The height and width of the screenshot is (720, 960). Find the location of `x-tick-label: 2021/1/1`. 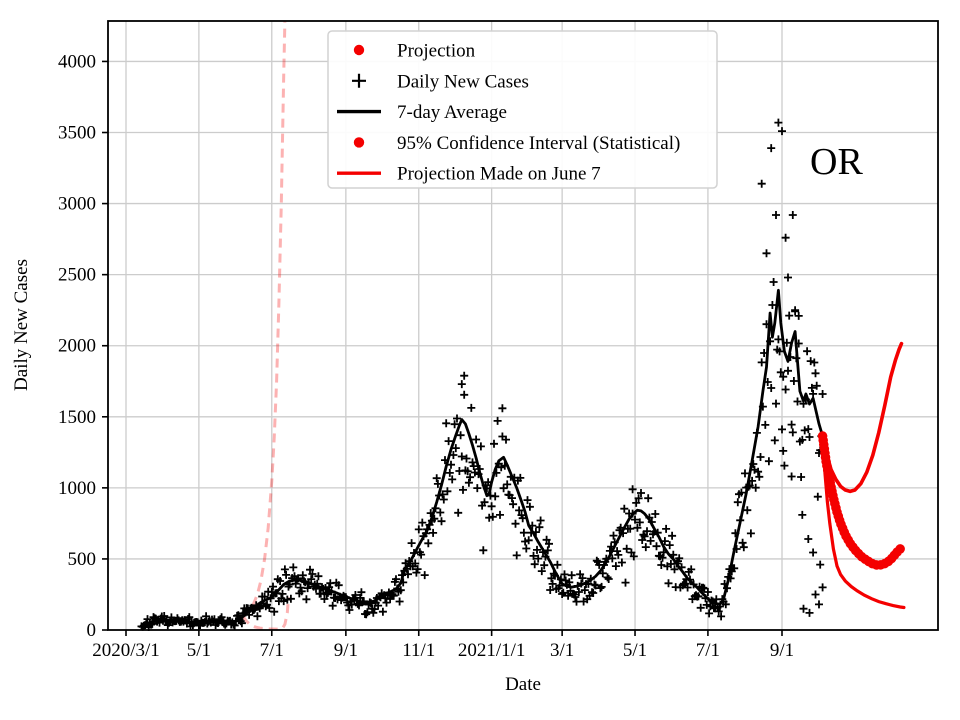

x-tick-label: 2021/1/1 is located at coordinates (492, 650).